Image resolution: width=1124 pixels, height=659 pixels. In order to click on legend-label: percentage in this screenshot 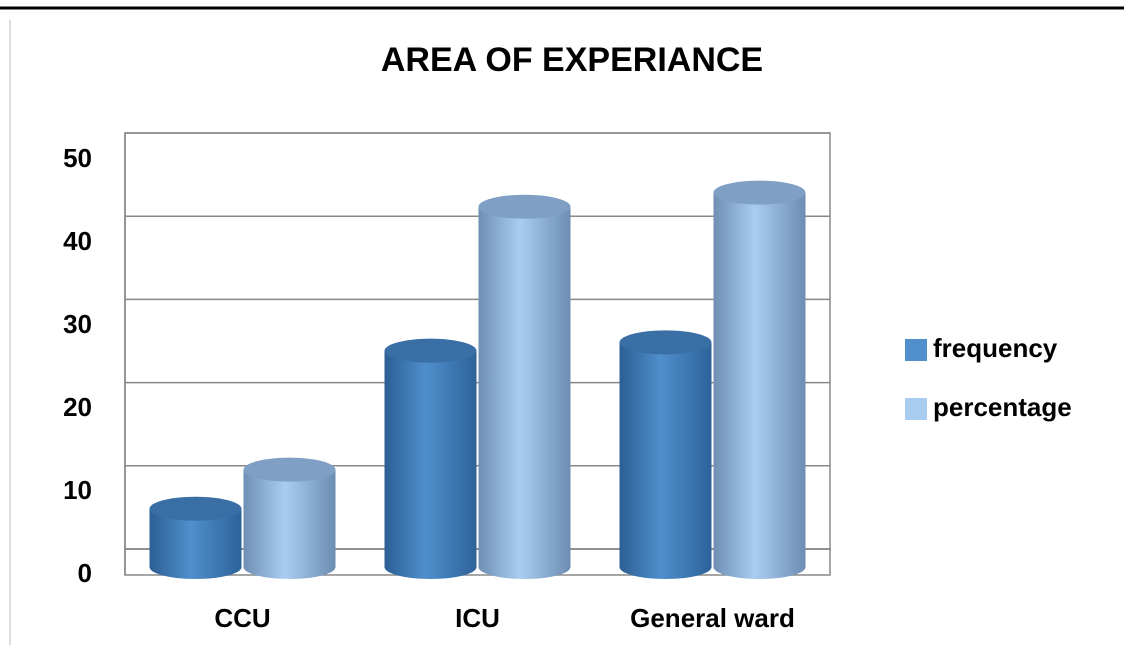, I will do `click(1002, 407)`.